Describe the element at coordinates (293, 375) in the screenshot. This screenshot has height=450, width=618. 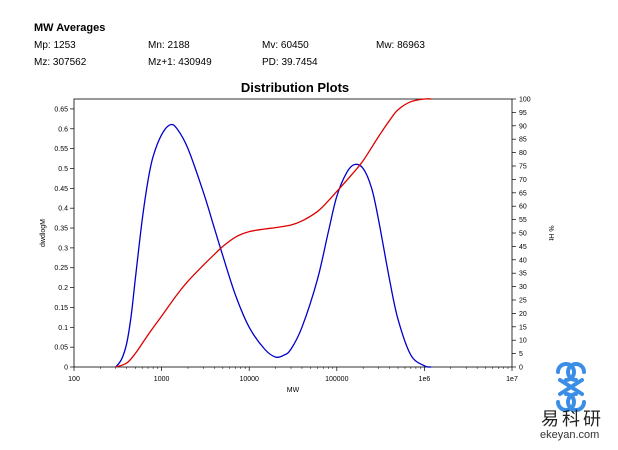
I see `x-axis: 100 1000 10000 100000 1e6 1e7` at that location.